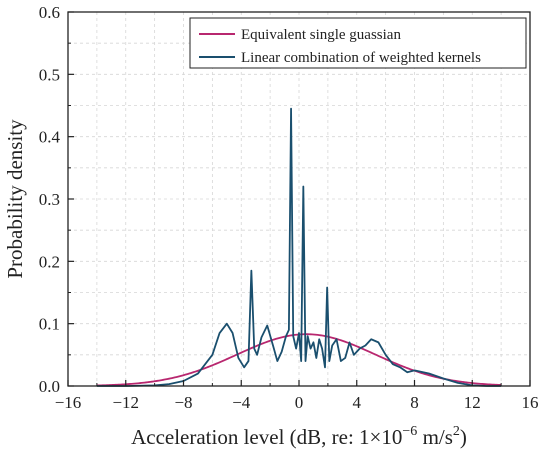 The height and width of the screenshot is (454, 550). I want to click on legend-box, so click(358, 43).